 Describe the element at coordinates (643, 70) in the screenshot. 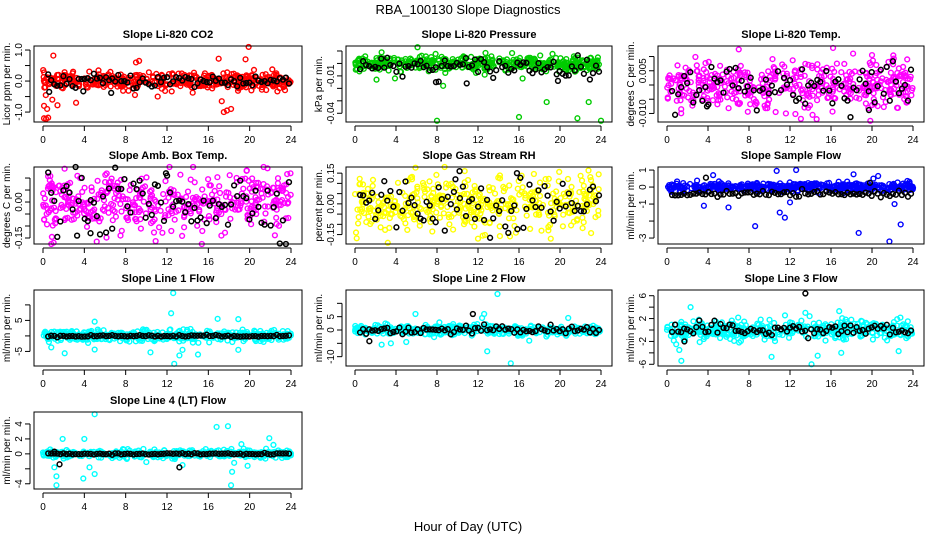

I see `y-tick-label: 0.005` at that location.